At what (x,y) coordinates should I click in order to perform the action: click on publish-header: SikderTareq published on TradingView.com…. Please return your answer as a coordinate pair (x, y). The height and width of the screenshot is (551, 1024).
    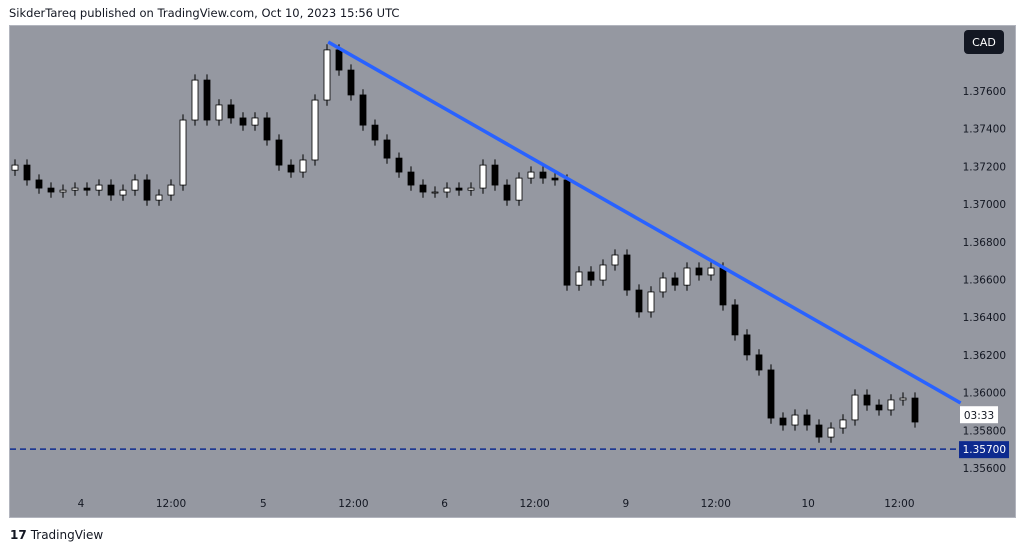
    Looking at the image, I should click on (204, 13).